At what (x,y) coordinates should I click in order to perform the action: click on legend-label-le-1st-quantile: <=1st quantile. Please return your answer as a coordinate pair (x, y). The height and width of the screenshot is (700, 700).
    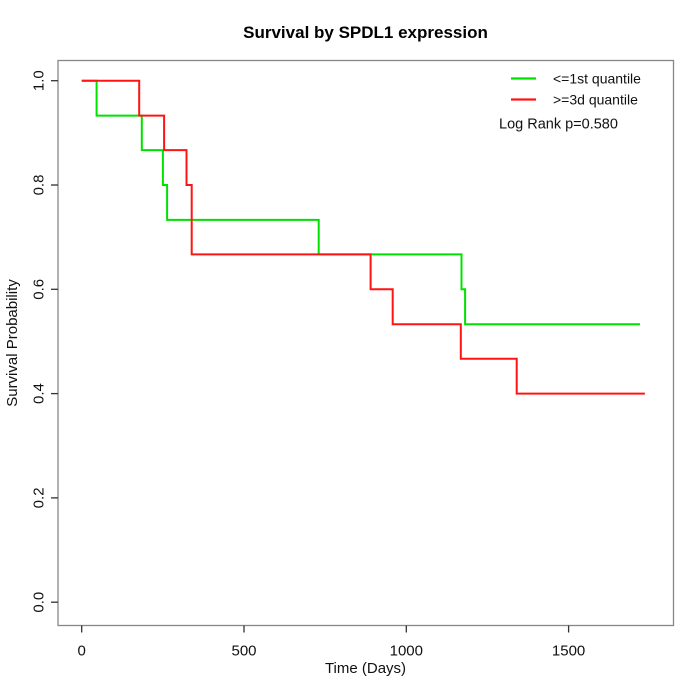
    Looking at the image, I should click on (597, 79).